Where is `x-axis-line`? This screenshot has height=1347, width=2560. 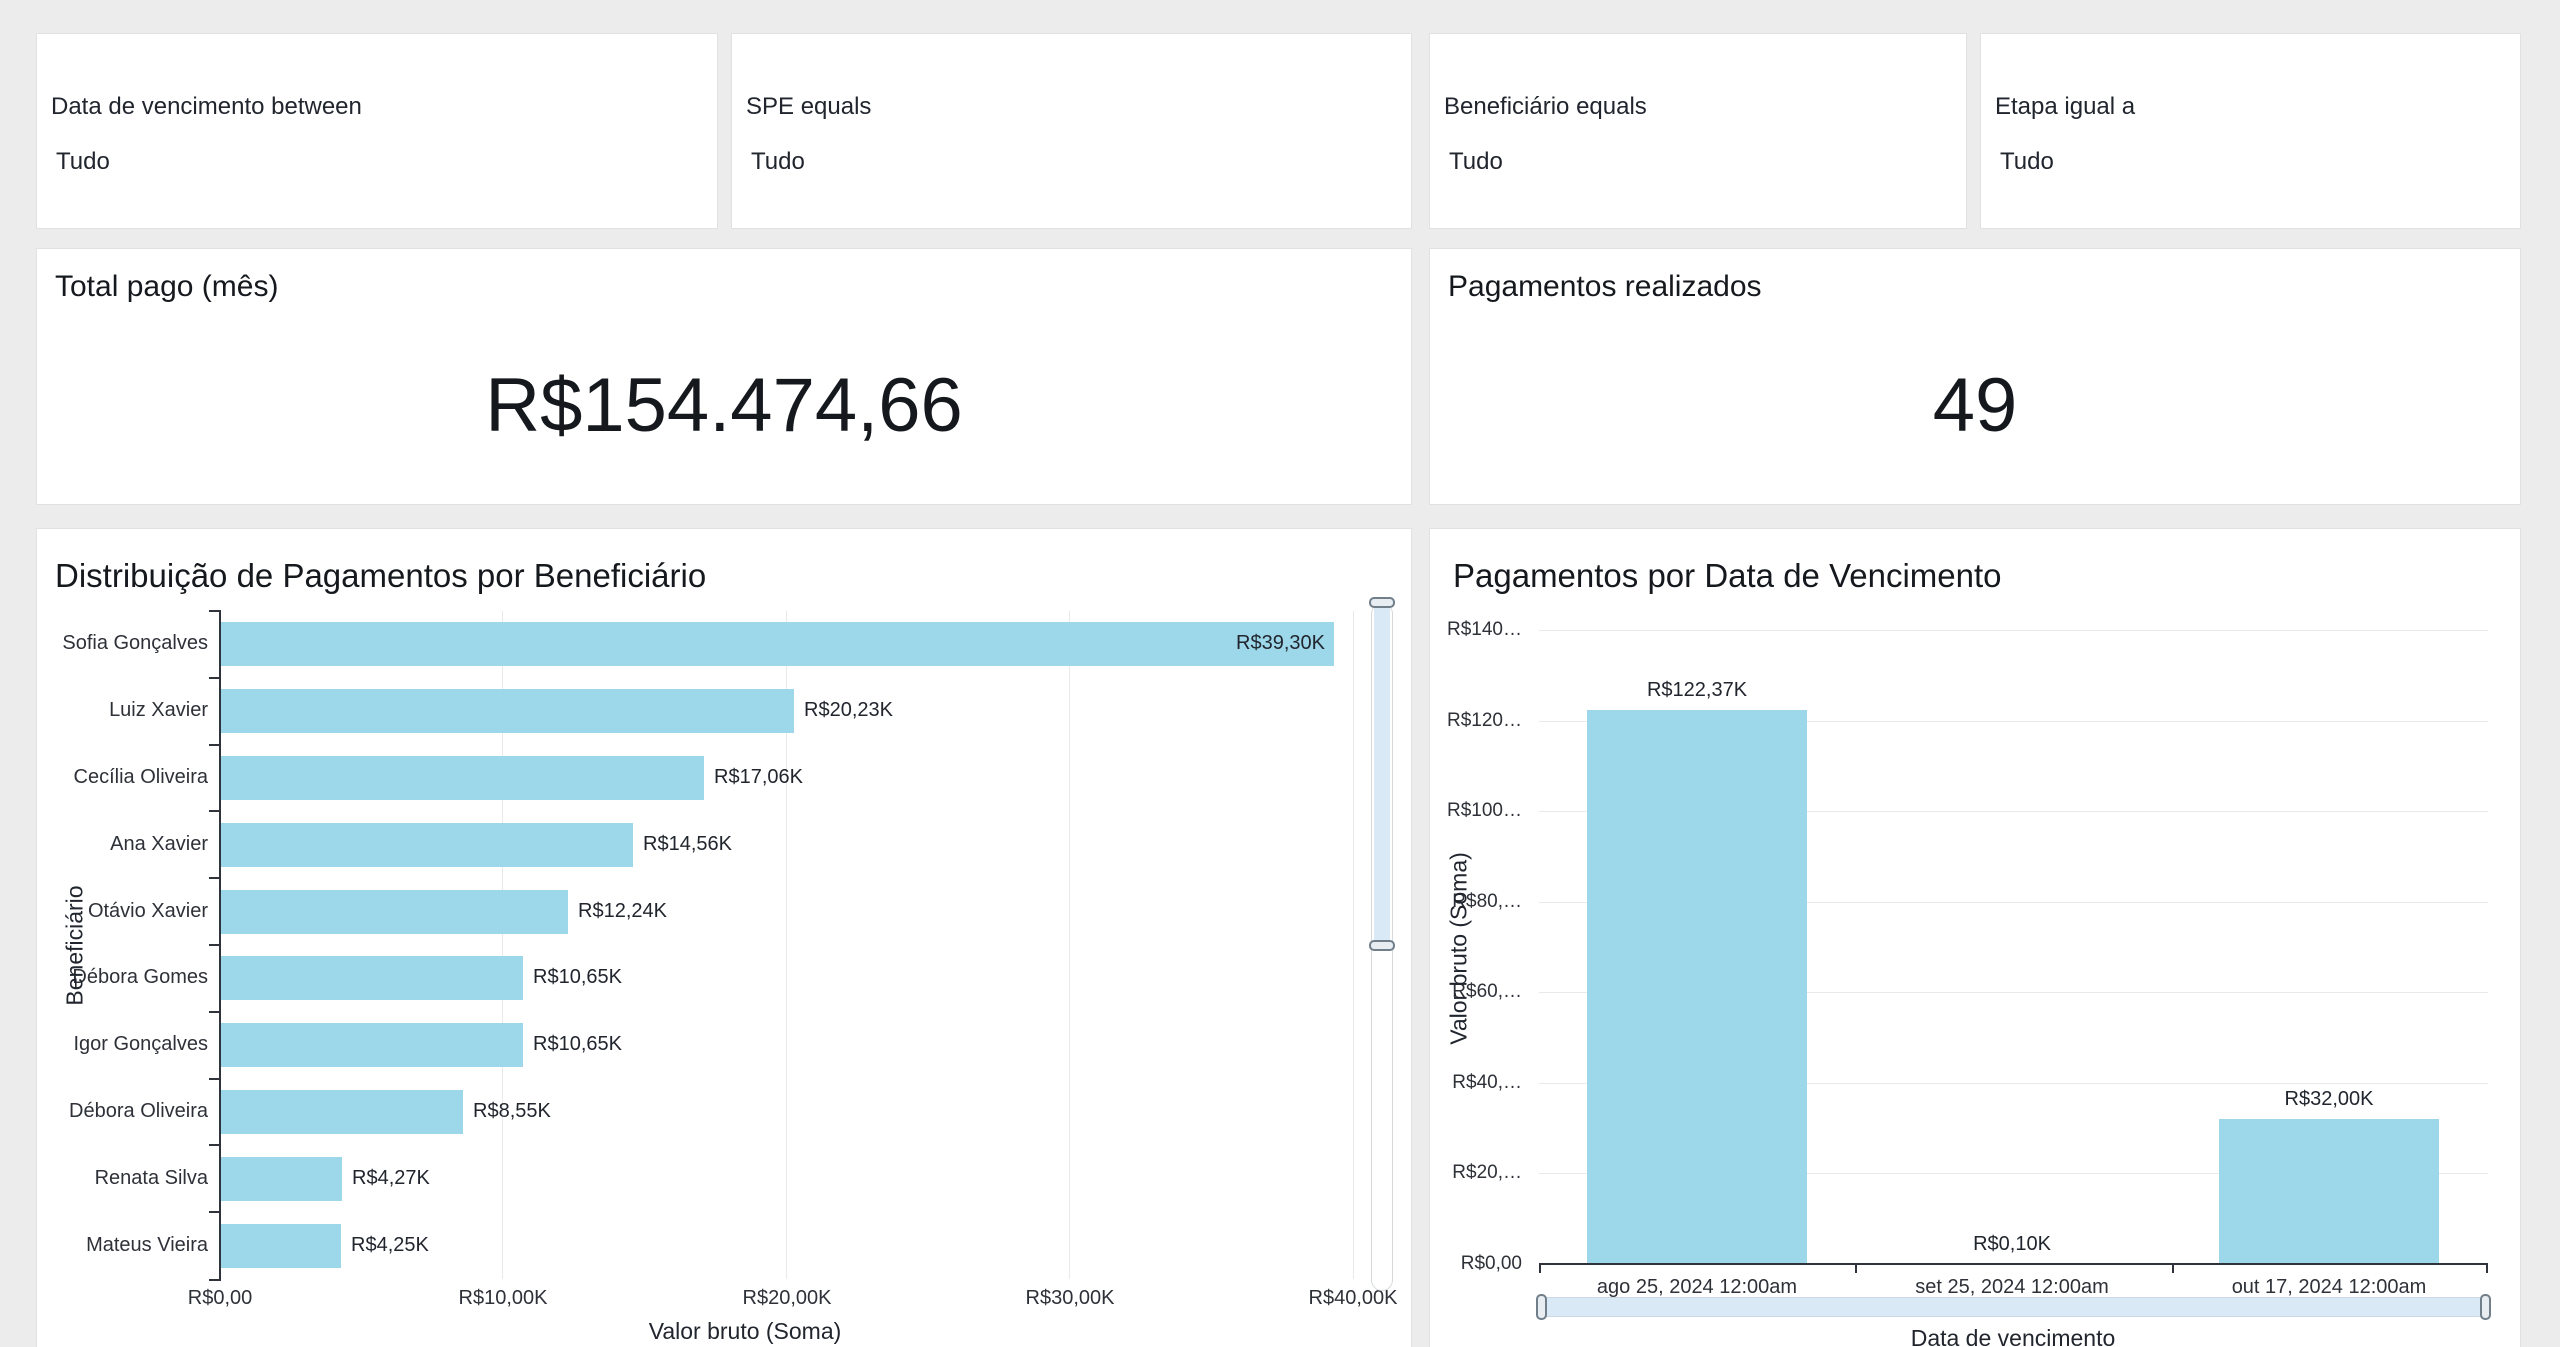
x-axis-line is located at coordinates (2013, 1264).